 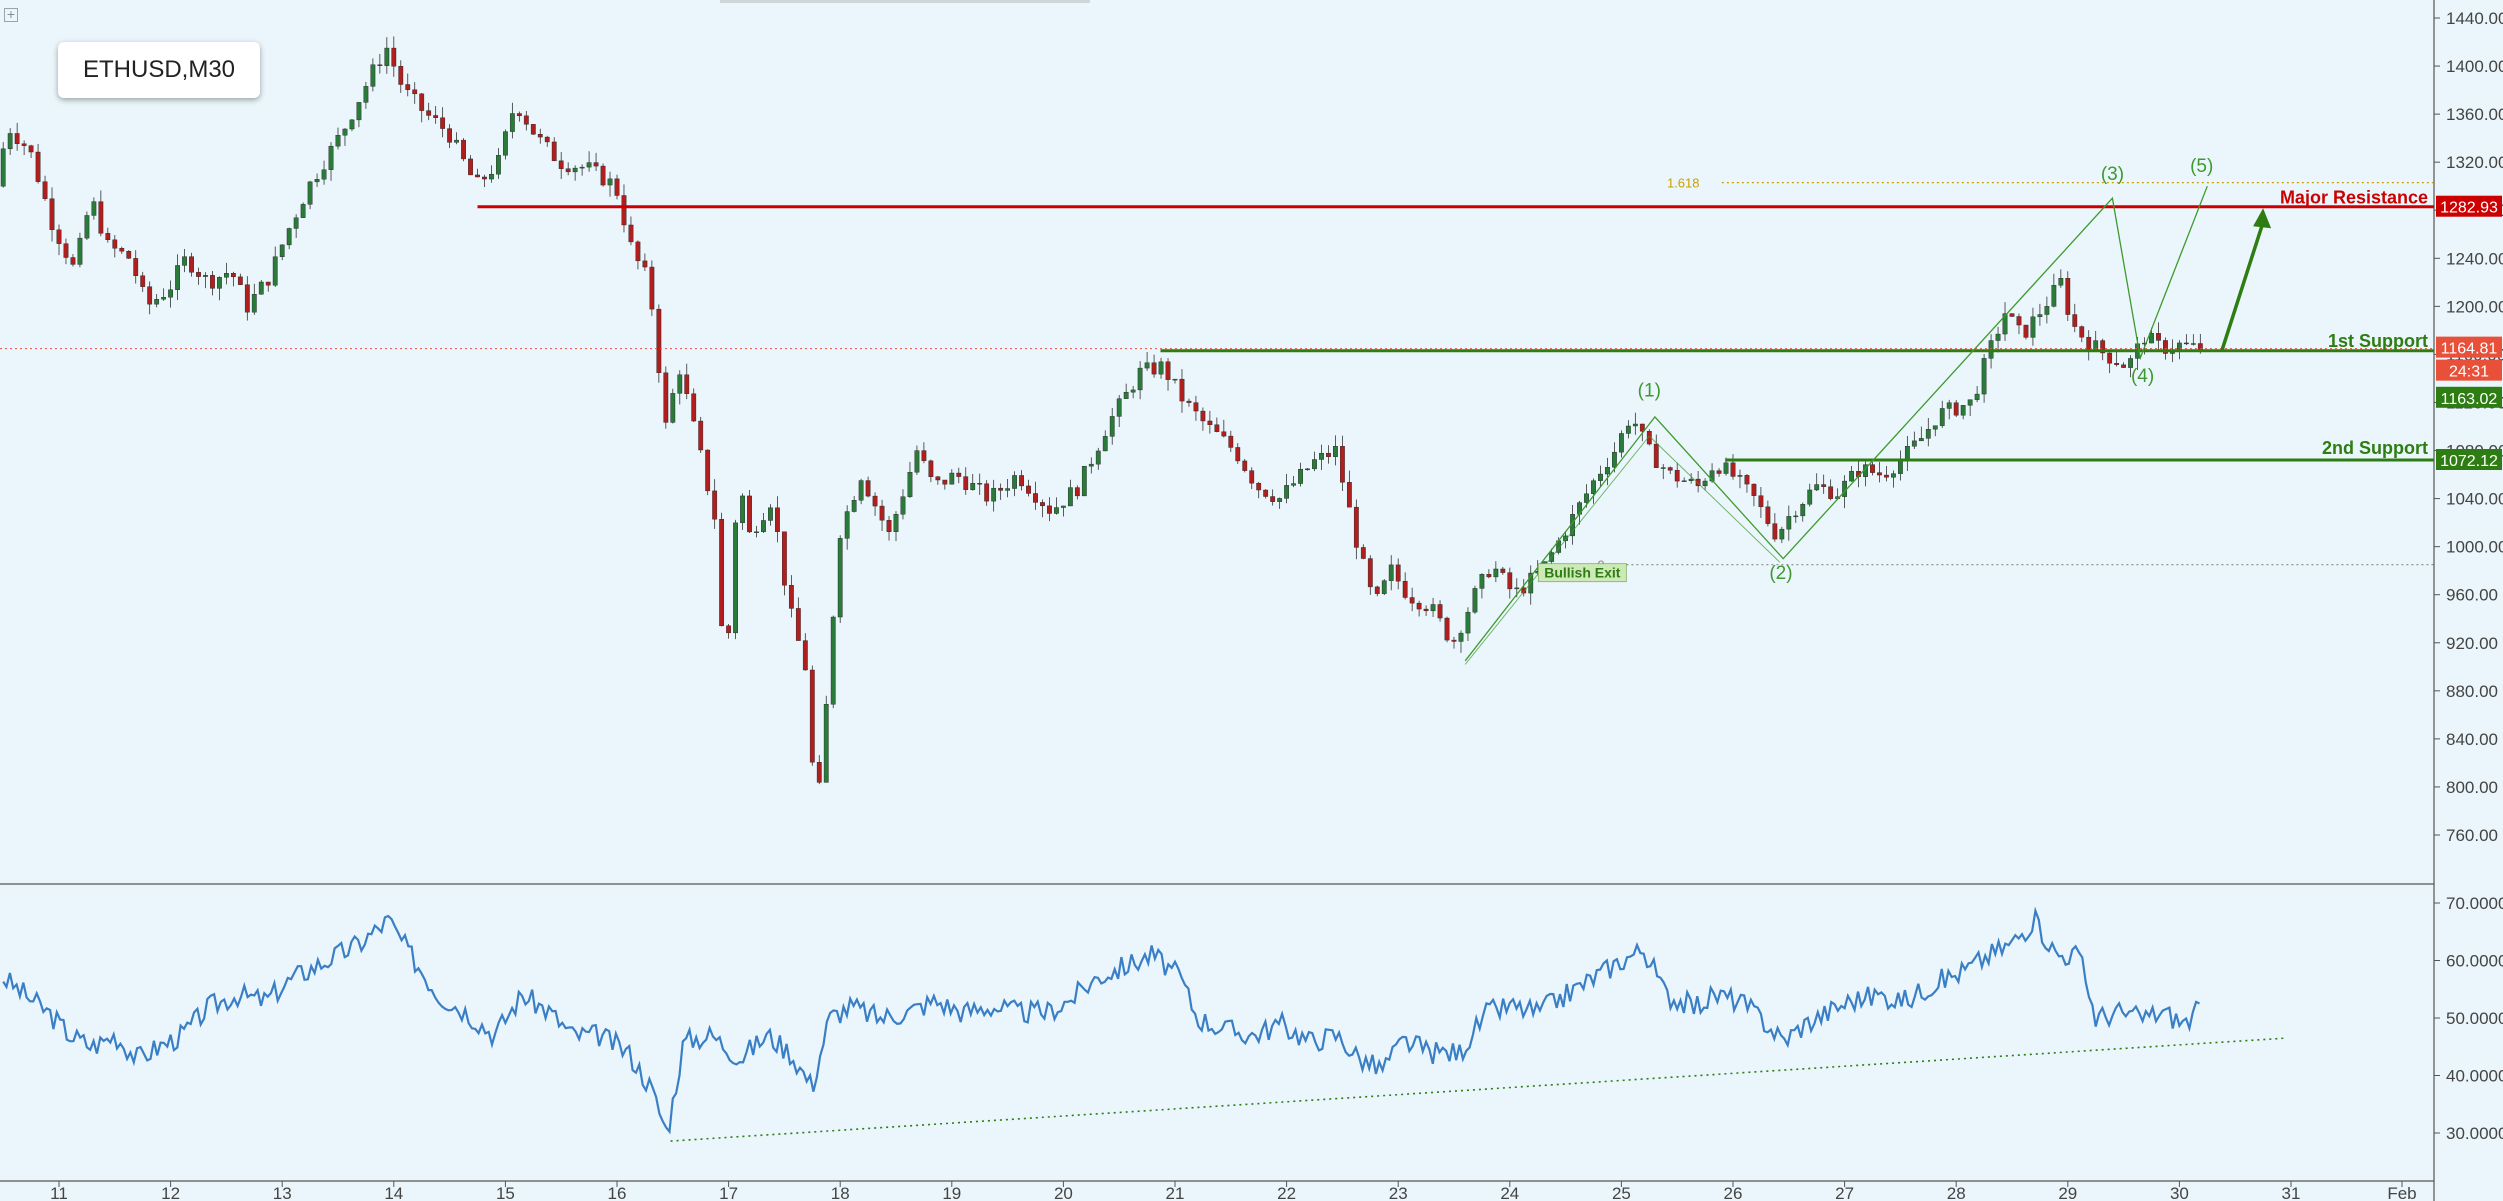 What do you see at coordinates (159, 70) in the screenshot?
I see `symbol-label: ETHUSD,M30` at bounding box center [159, 70].